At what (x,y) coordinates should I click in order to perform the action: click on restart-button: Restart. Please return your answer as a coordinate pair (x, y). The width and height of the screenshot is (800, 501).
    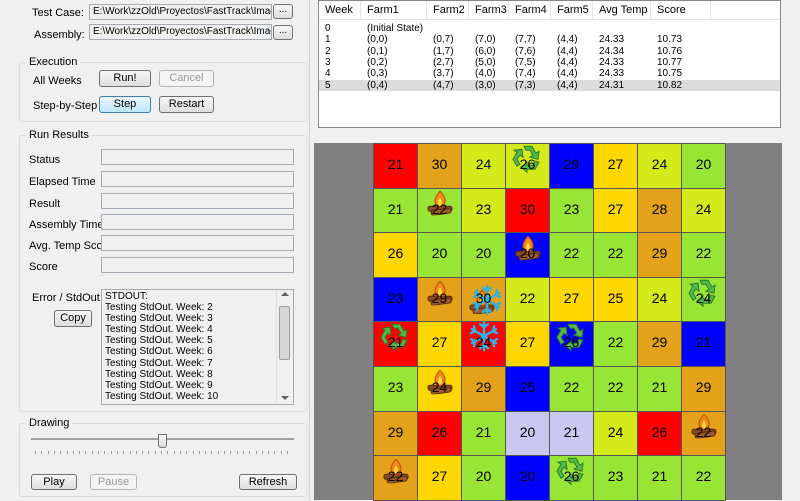
    Looking at the image, I should click on (186, 104).